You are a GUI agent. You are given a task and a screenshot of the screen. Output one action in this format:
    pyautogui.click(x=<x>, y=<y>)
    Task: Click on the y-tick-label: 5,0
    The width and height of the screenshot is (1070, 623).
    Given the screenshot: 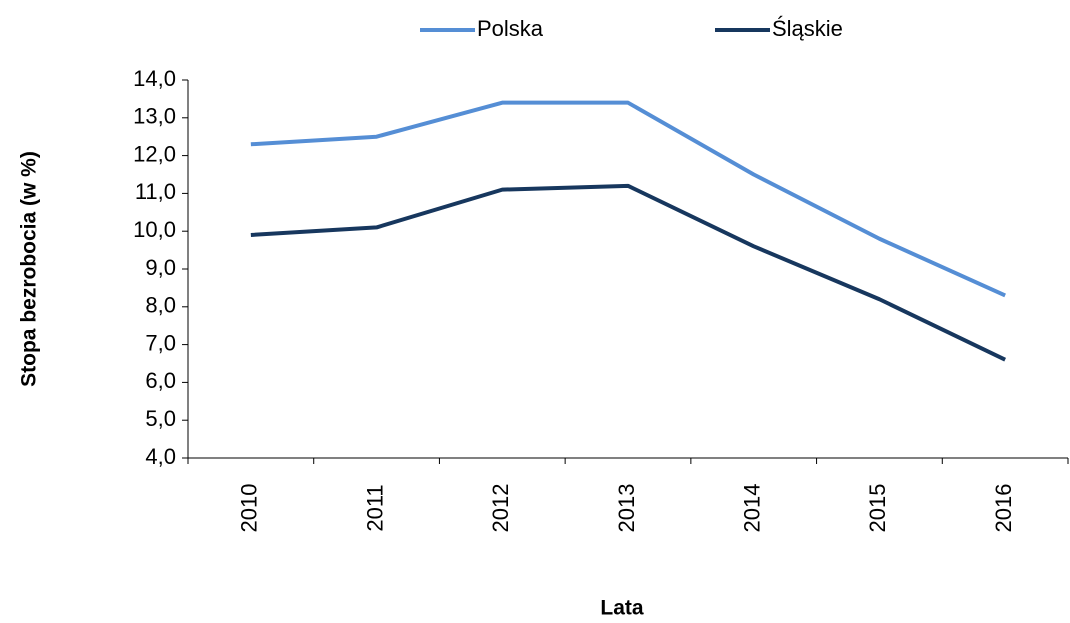 What is the action you would take?
    pyautogui.click(x=160, y=418)
    